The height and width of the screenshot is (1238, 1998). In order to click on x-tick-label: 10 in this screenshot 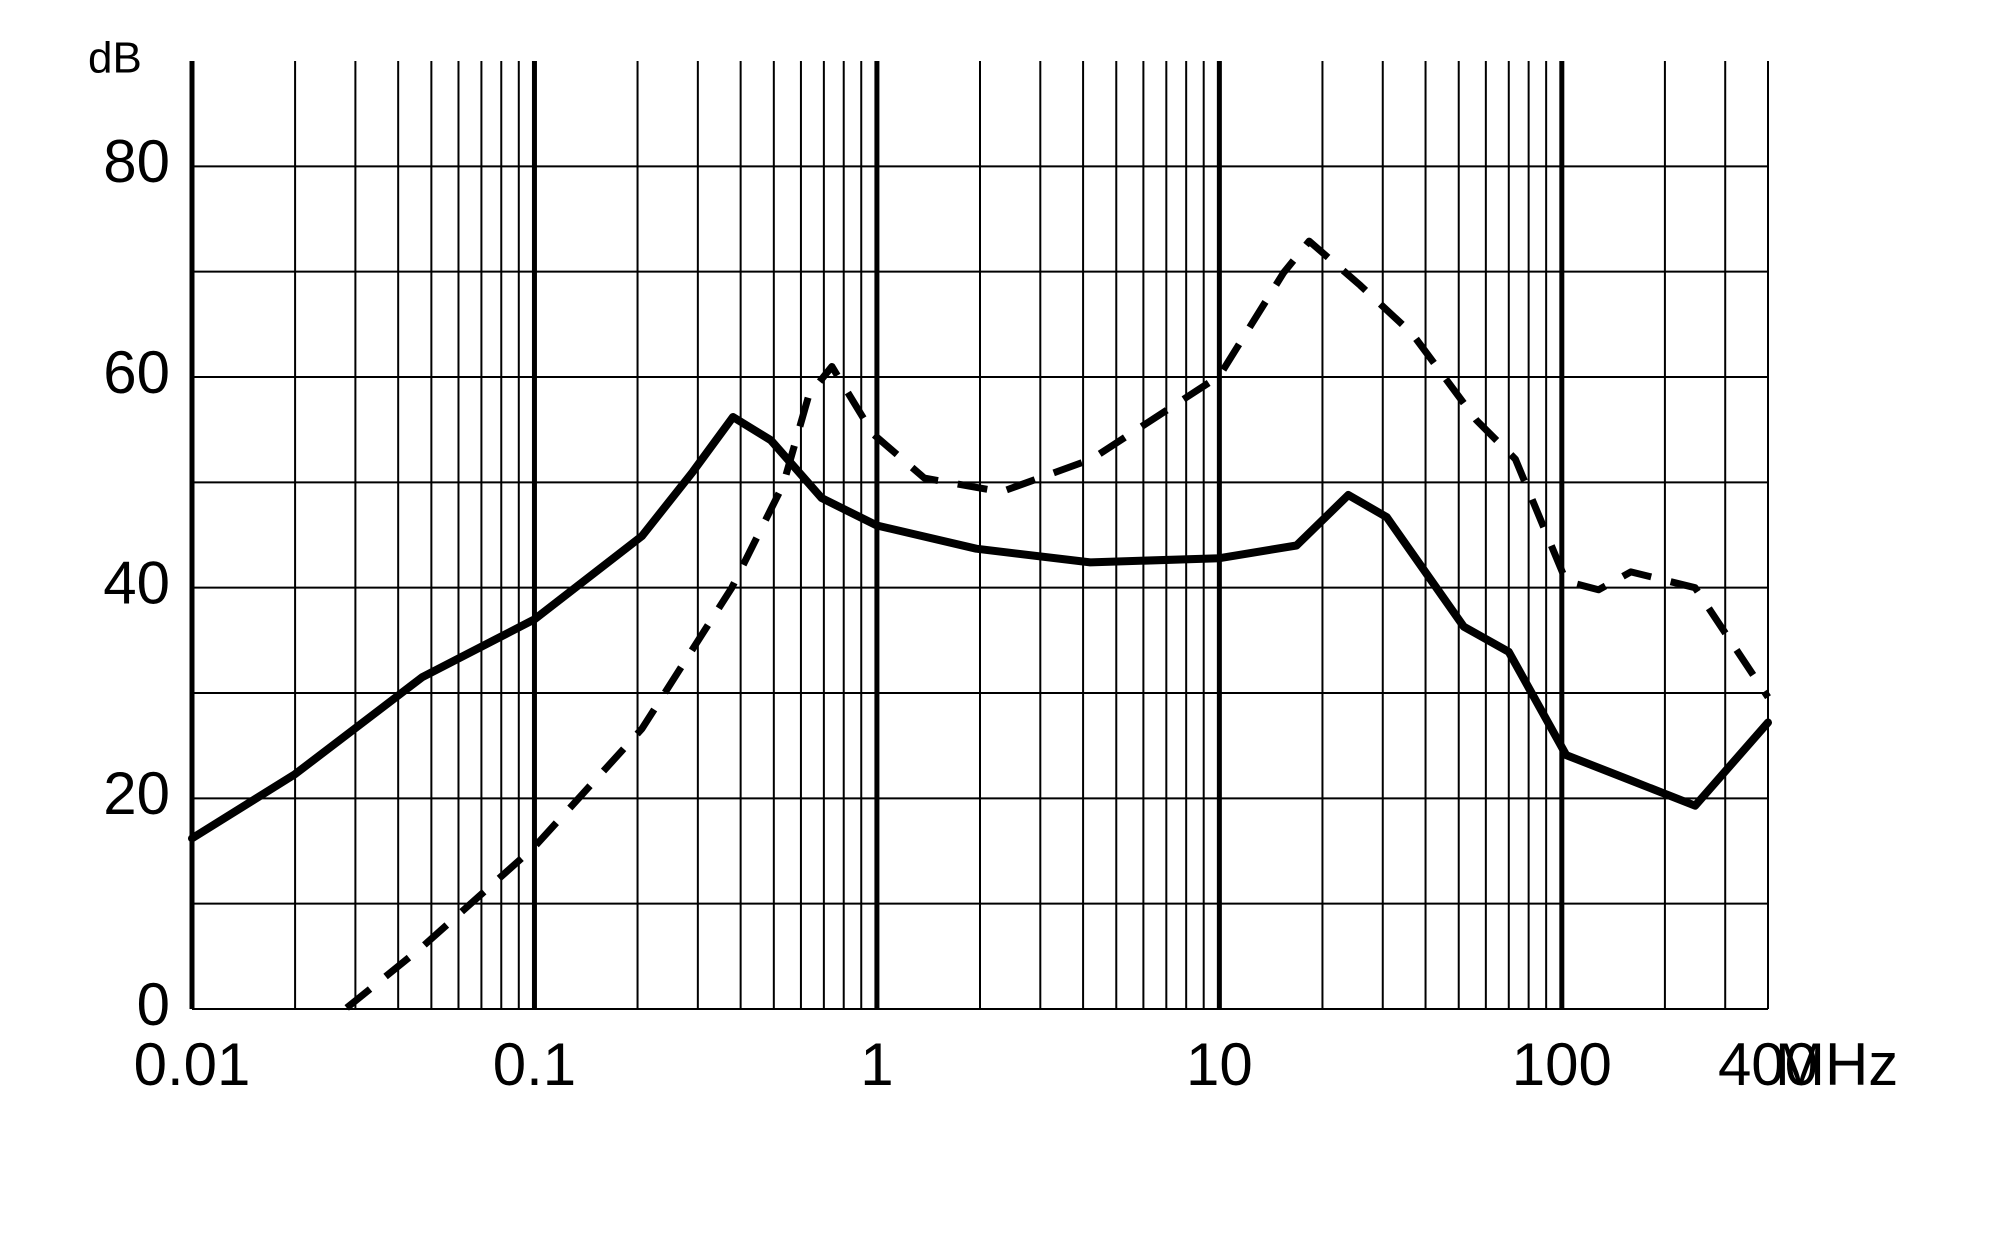, I will do `click(1219, 1064)`.